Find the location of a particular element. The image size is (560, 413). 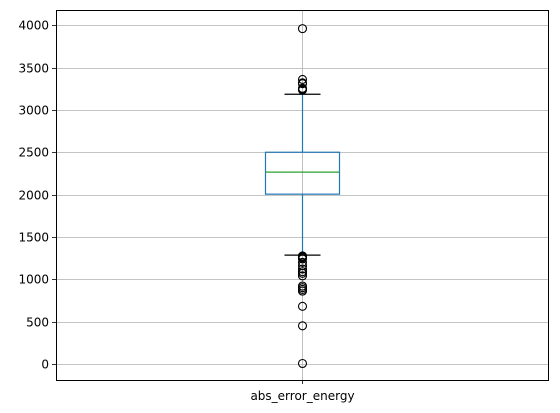

box-group is located at coordinates (302, 196).